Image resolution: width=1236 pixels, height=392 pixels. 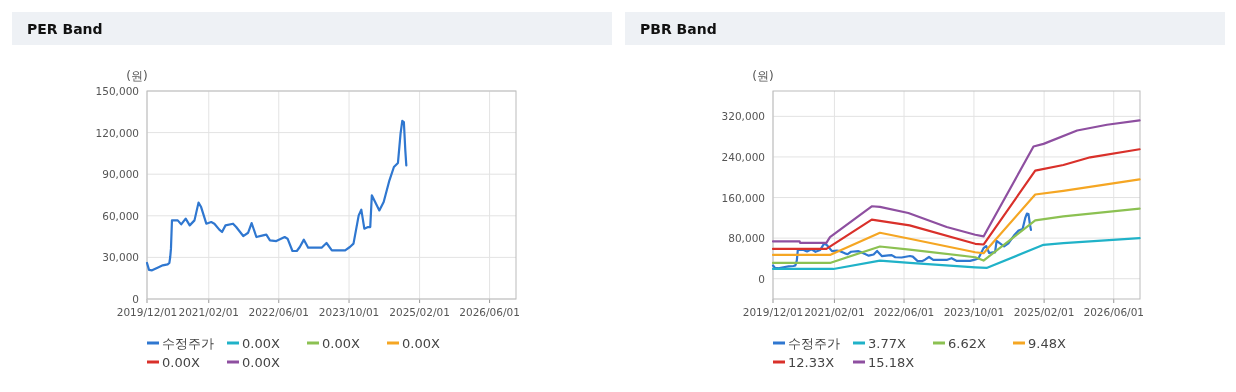 I want to click on legend-label: 9.48X, so click(x=1047, y=343).